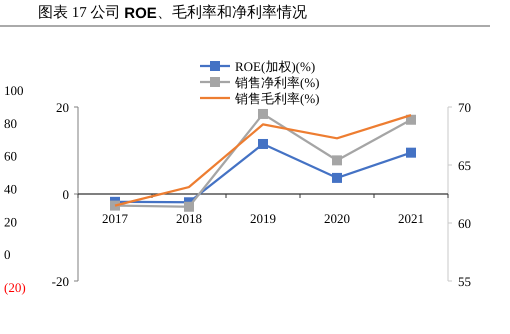  Describe the element at coordinates (62, 107) in the screenshot. I see `y-tick-label: 20` at that location.